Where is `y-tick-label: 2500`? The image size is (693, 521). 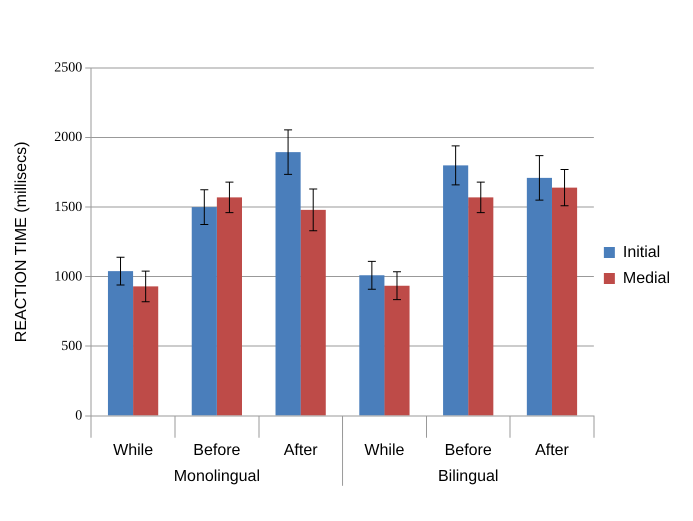 y-tick-label: 2500 is located at coordinates (68, 68).